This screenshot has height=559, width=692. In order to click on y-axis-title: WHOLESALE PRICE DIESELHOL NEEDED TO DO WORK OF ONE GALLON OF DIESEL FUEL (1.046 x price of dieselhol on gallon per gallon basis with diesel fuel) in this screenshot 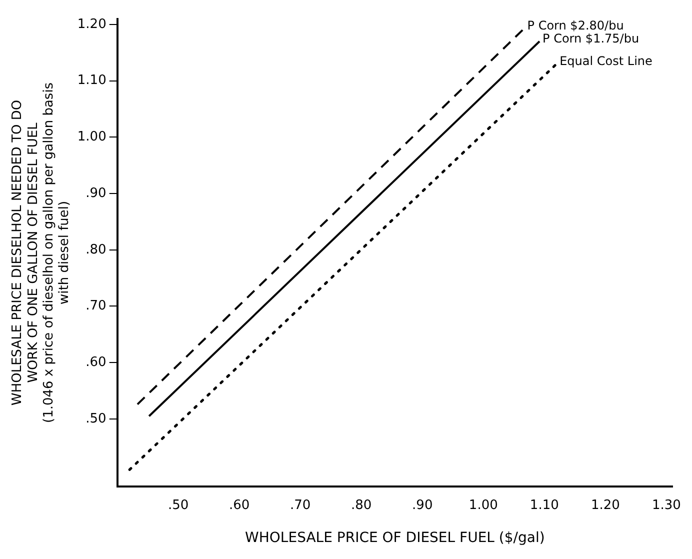, I will do `click(41, 252)`.